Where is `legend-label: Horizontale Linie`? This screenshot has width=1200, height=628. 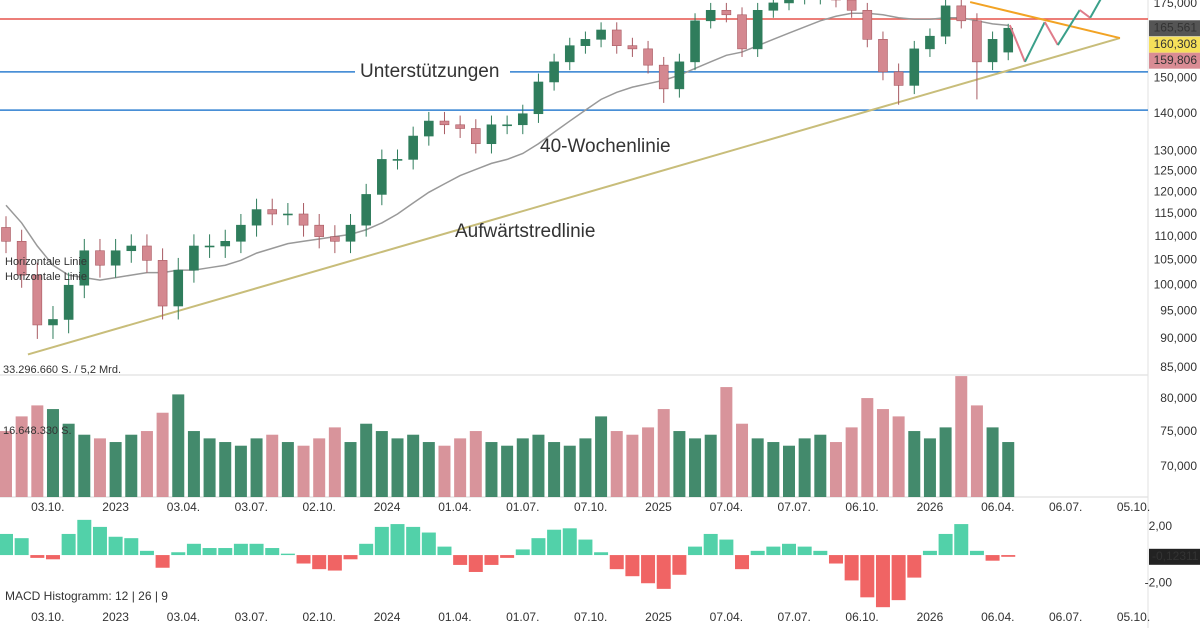
legend-label: Horizontale Linie is located at coordinates (46, 262).